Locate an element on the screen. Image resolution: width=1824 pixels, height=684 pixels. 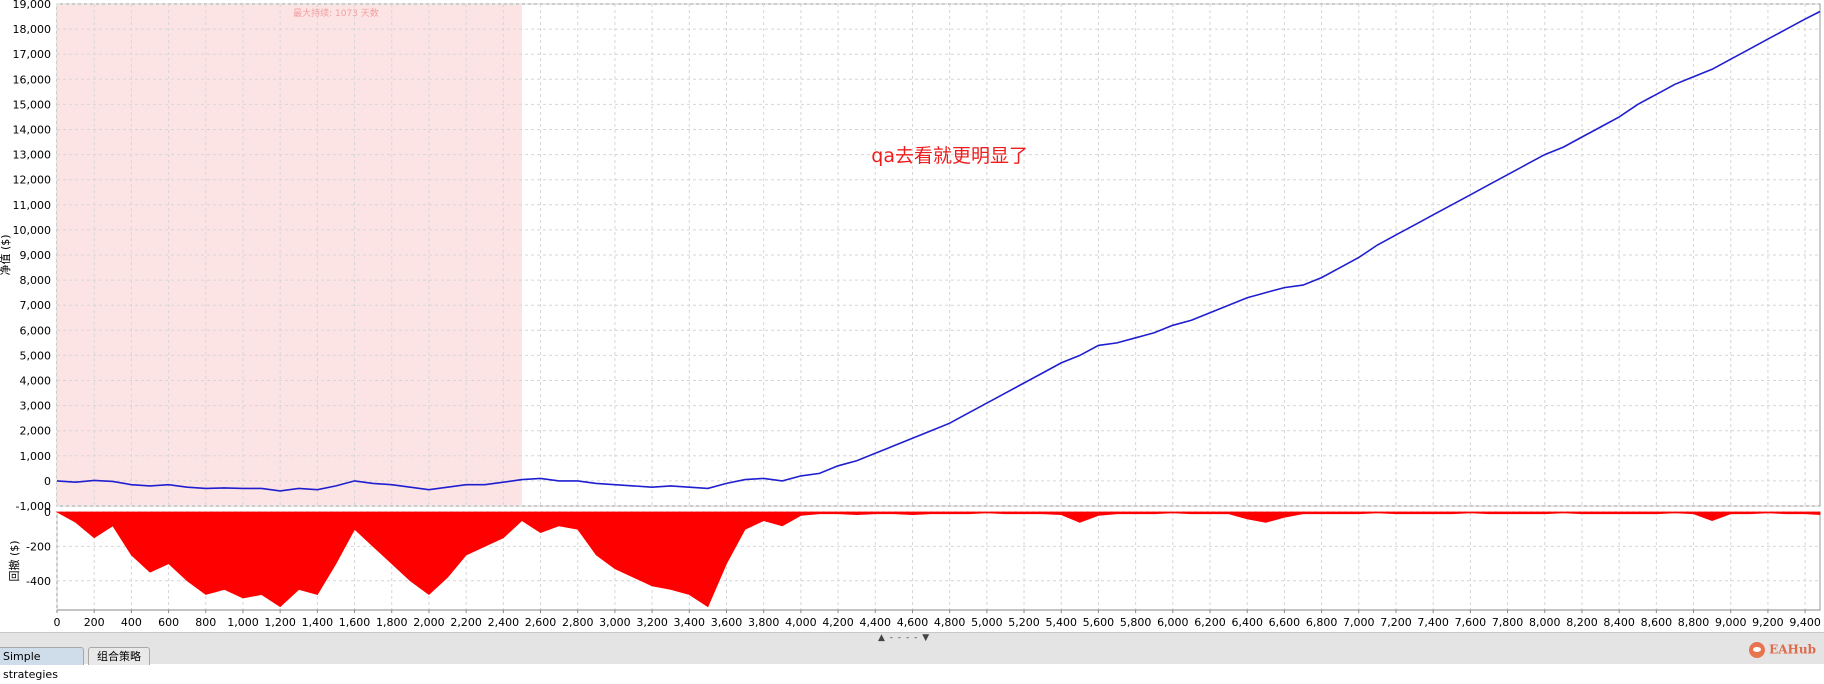
x-tick-label: 3,600 is located at coordinates (727, 622).